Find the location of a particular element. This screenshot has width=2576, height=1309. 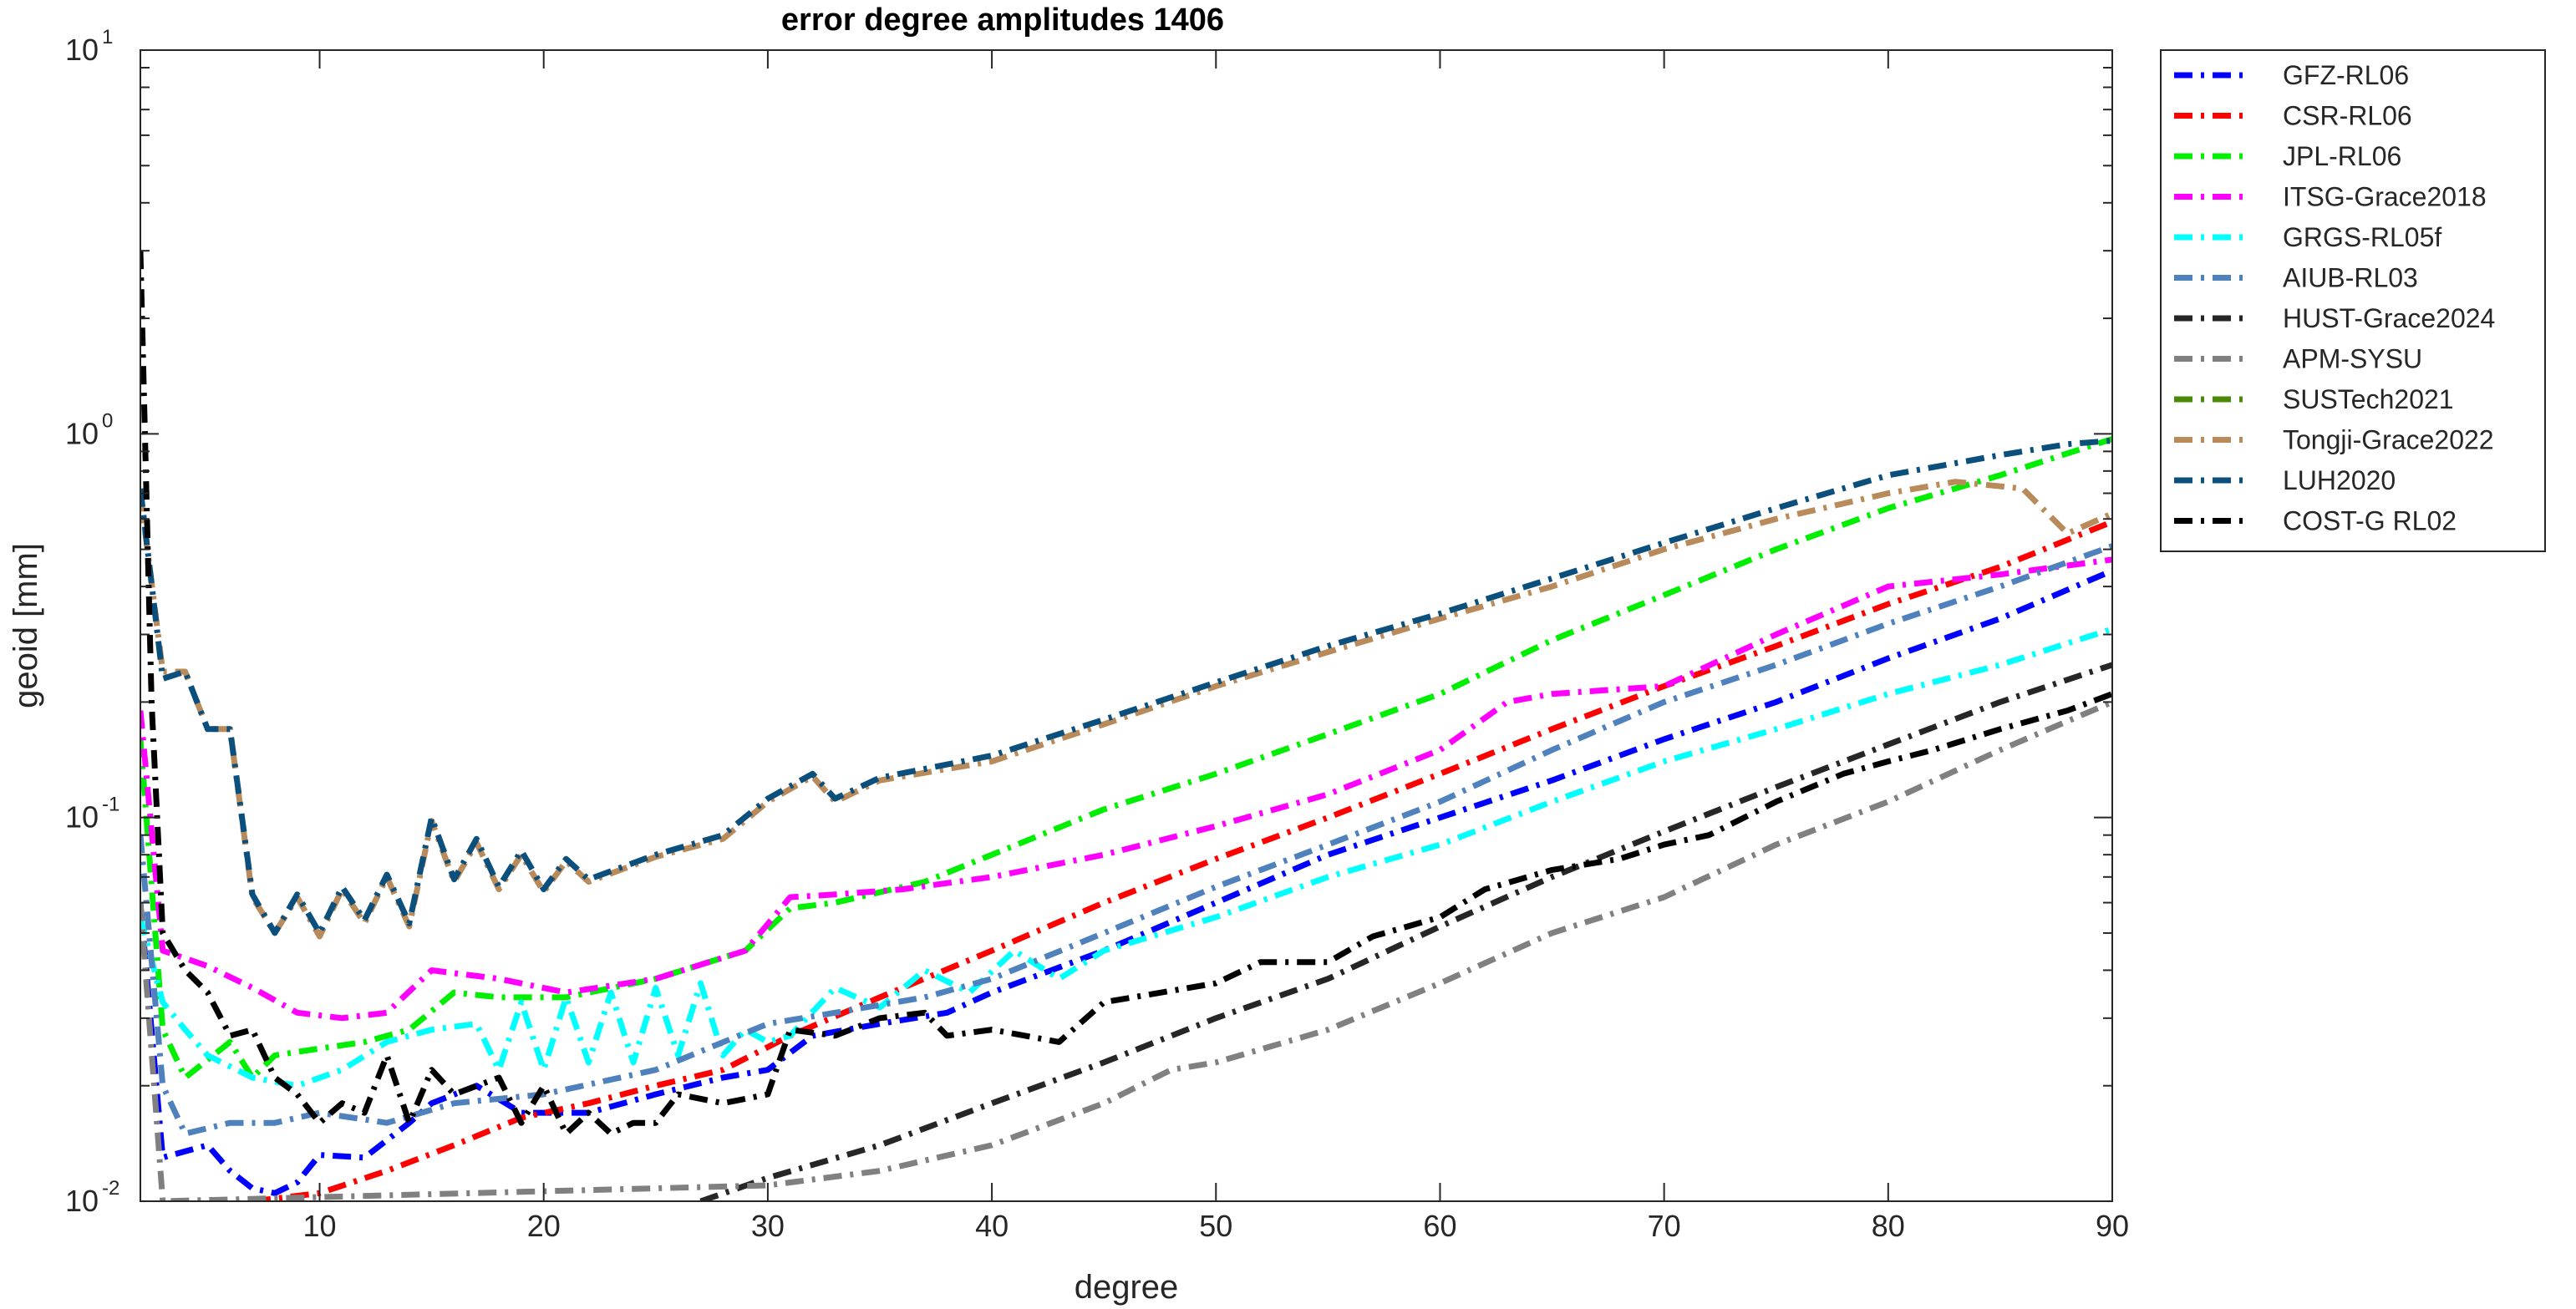

x-tick-label: 20 is located at coordinates (544, 1226).